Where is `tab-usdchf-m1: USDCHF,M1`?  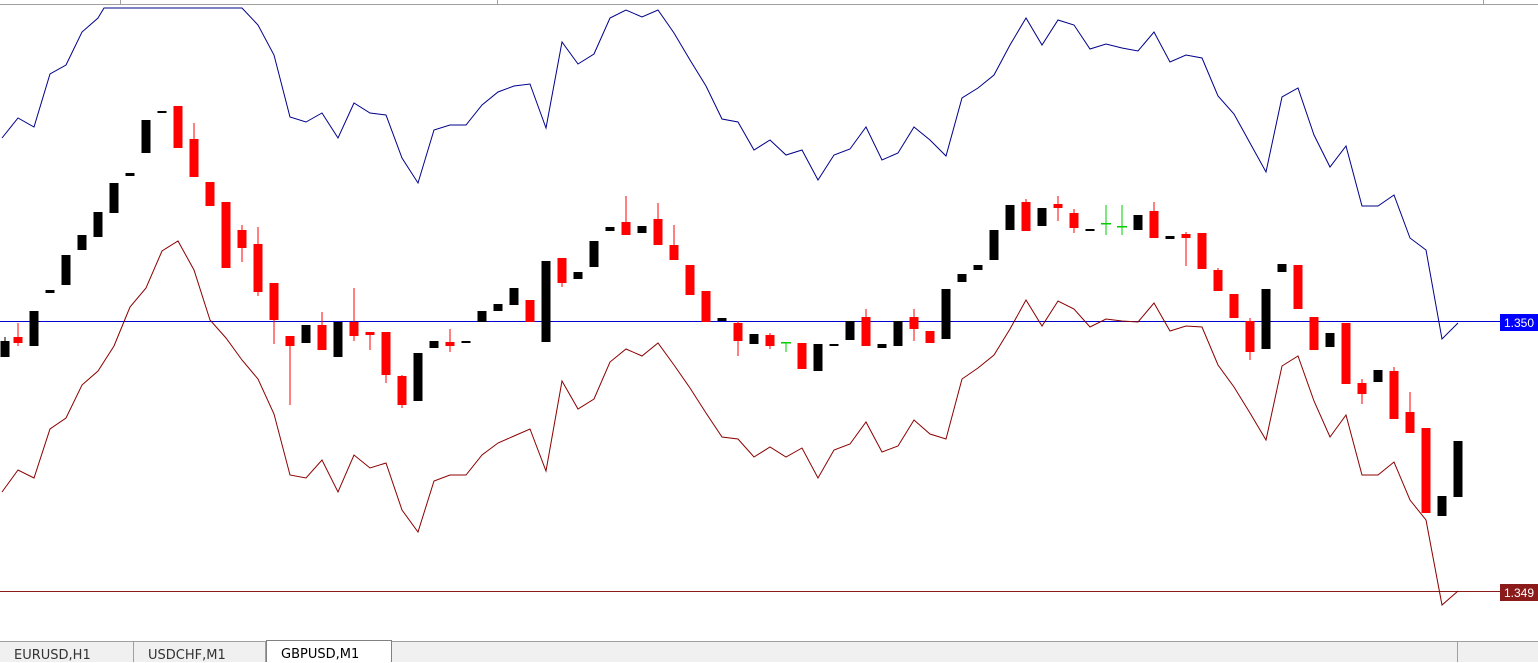 tab-usdchf-m1: USDCHF,M1 is located at coordinates (200, 652).